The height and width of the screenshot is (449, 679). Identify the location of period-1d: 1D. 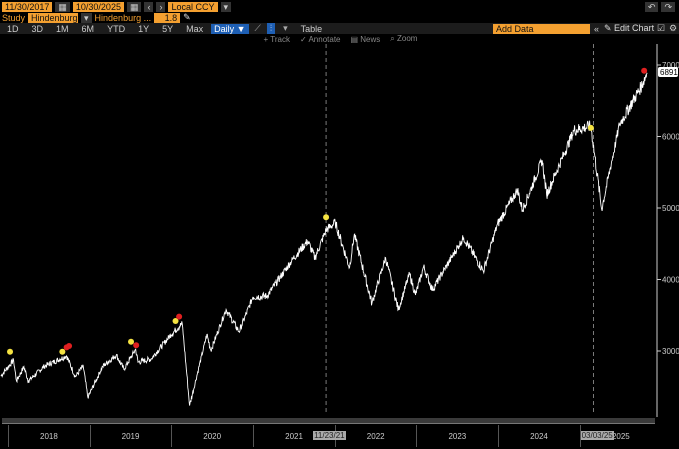
(13, 28).